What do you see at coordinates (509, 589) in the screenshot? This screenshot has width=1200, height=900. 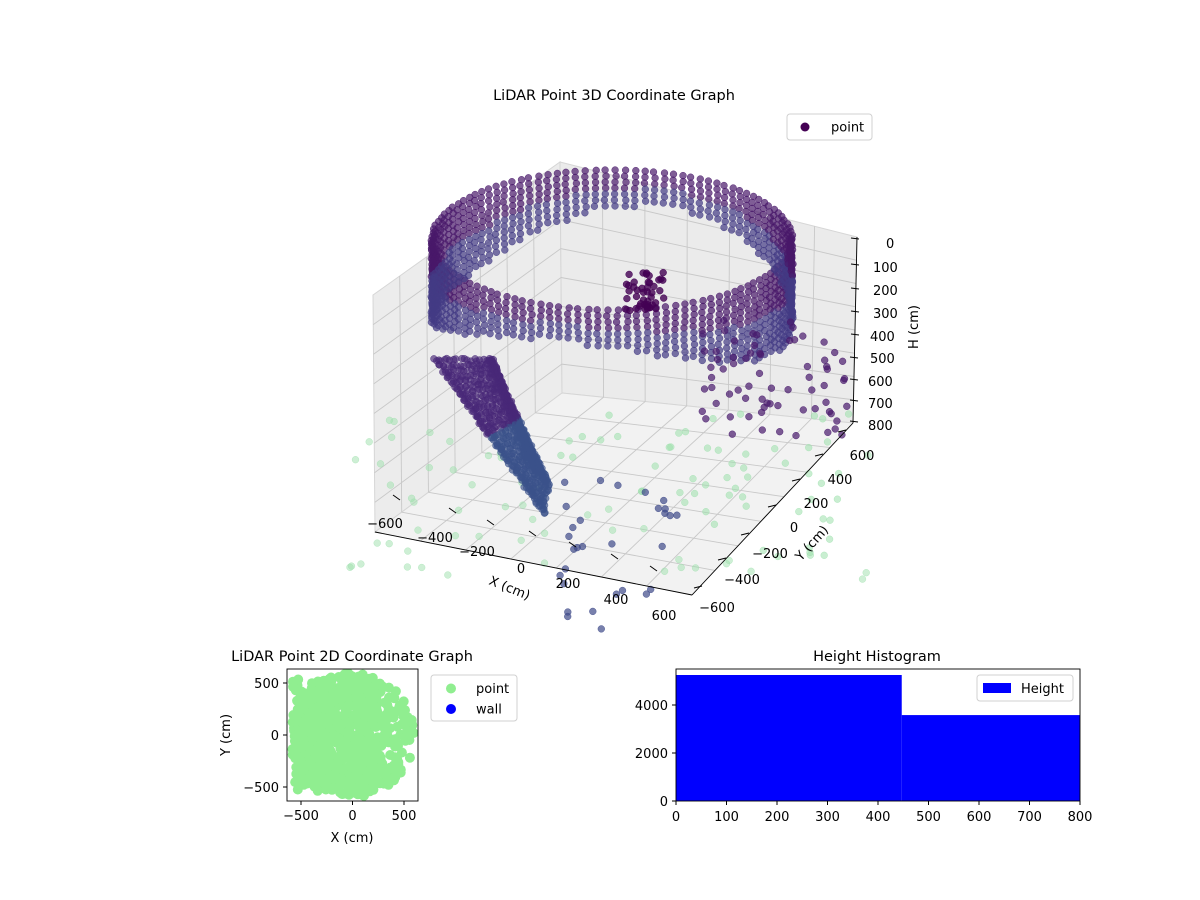 I see `x-axis-label: X (cm)` at bounding box center [509, 589].